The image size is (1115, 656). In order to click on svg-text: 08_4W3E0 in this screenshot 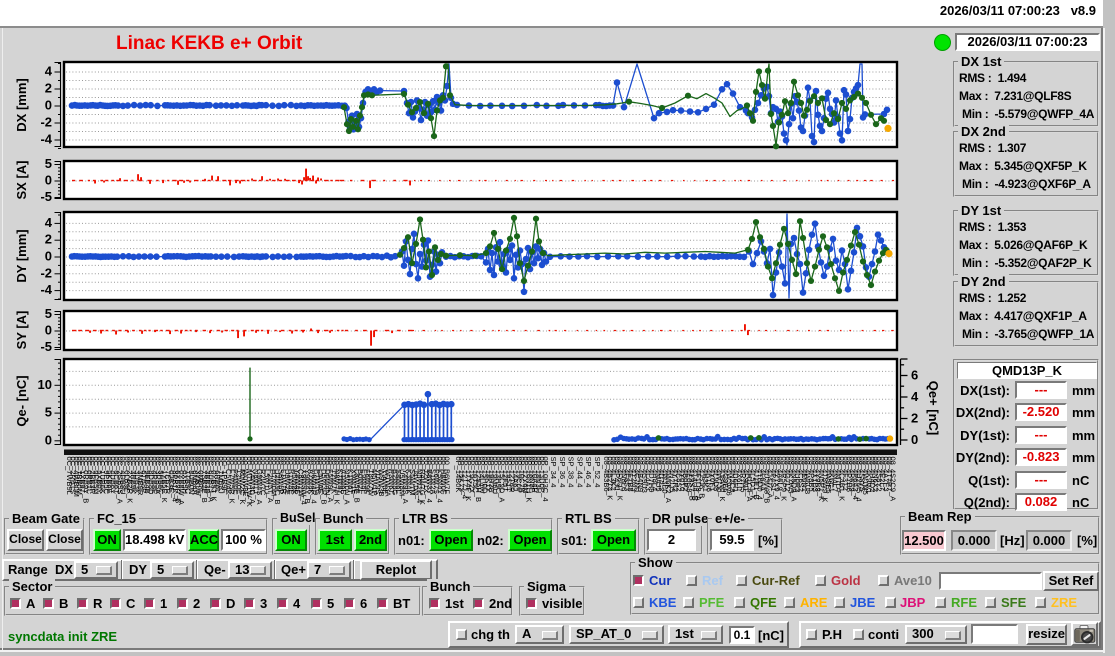, I will do `click(665, 475)`.